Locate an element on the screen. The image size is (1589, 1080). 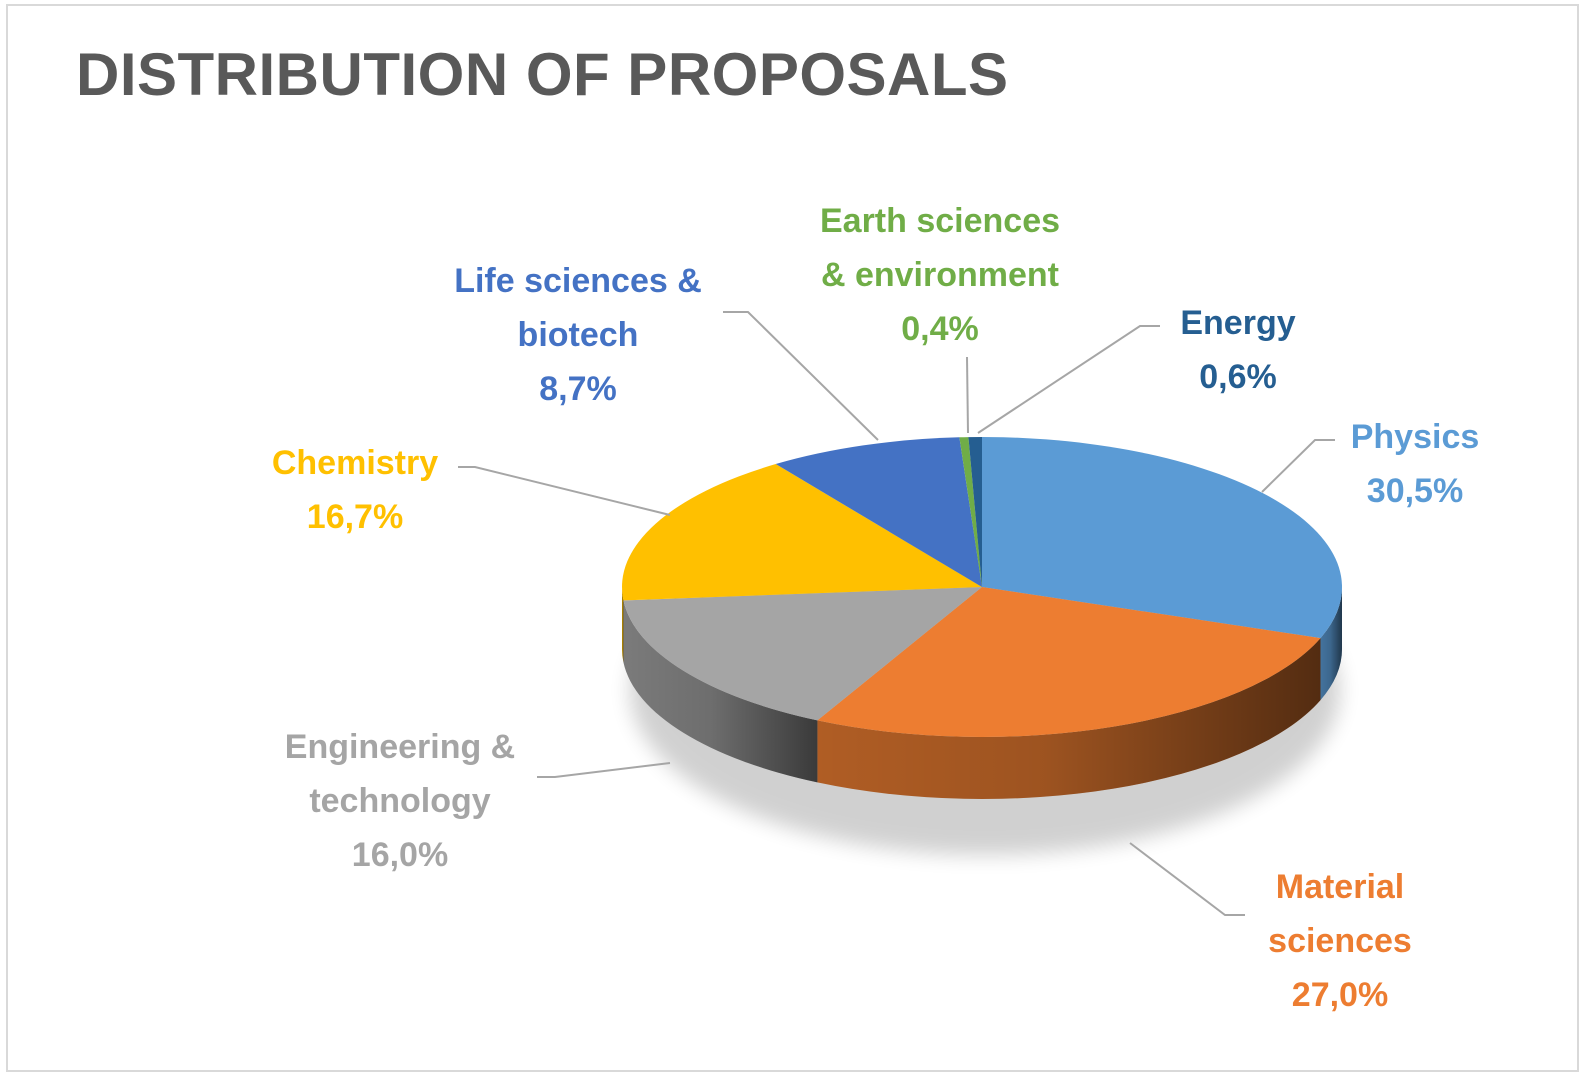
pie-side-shade-material-sciences is located at coordinates (1069, 718).